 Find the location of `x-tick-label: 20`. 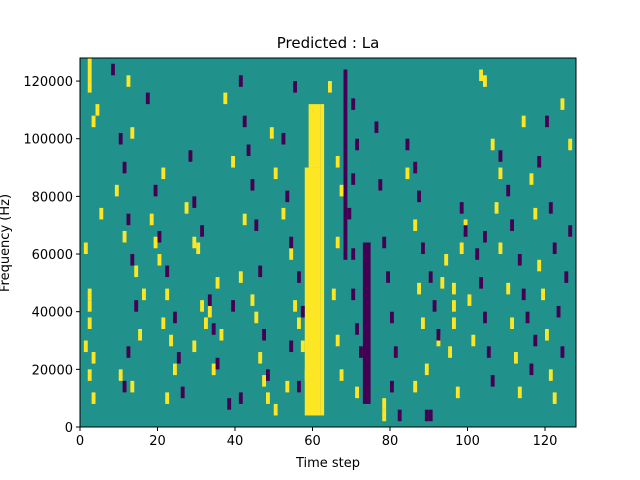

x-tick-label: 20 is located at coordinates (157, 441).